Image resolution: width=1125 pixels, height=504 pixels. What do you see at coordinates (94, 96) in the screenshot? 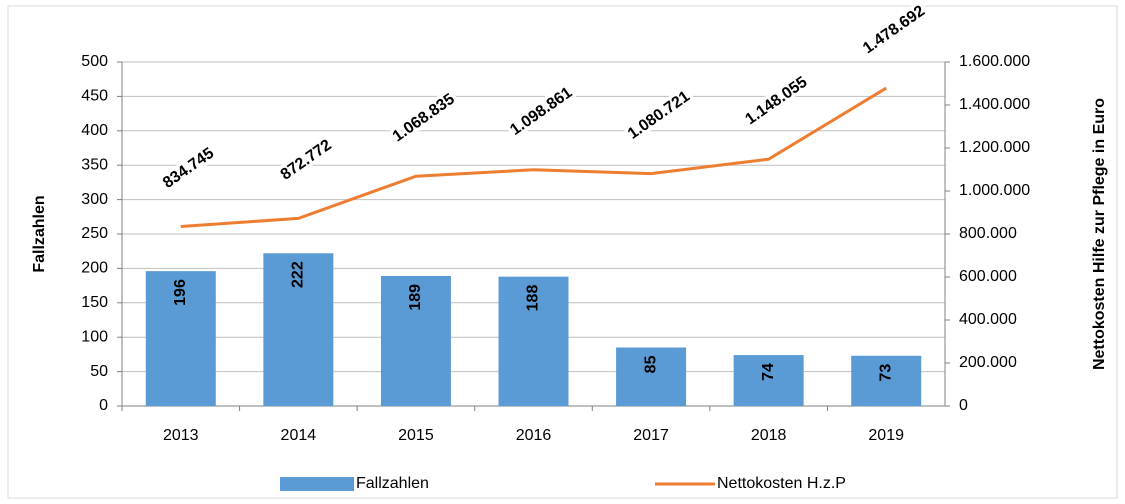
I see `y-tick-label: 450` at bounding box center [94, 96].